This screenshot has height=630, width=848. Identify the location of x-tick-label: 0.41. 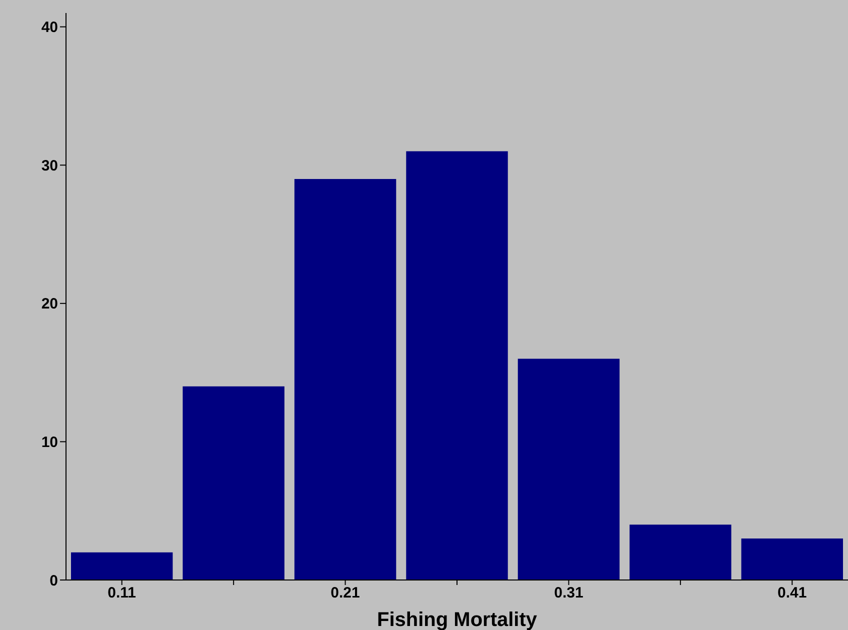
(792, 593).